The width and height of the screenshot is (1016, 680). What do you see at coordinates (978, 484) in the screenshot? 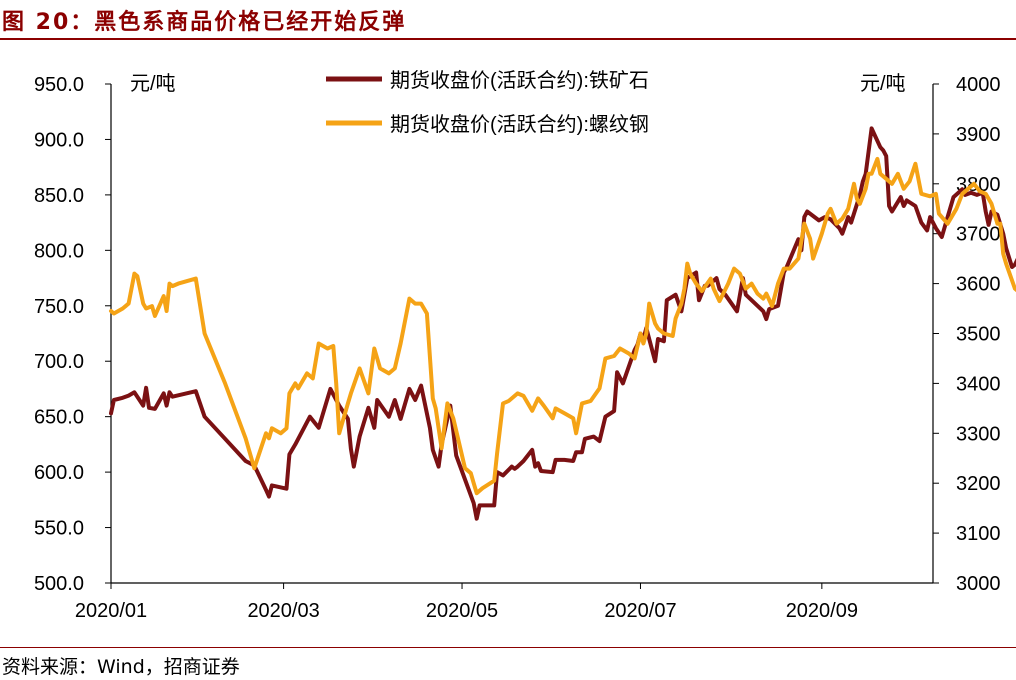
I see `right-tick-label: 3200` at bounding box center [978, 484].